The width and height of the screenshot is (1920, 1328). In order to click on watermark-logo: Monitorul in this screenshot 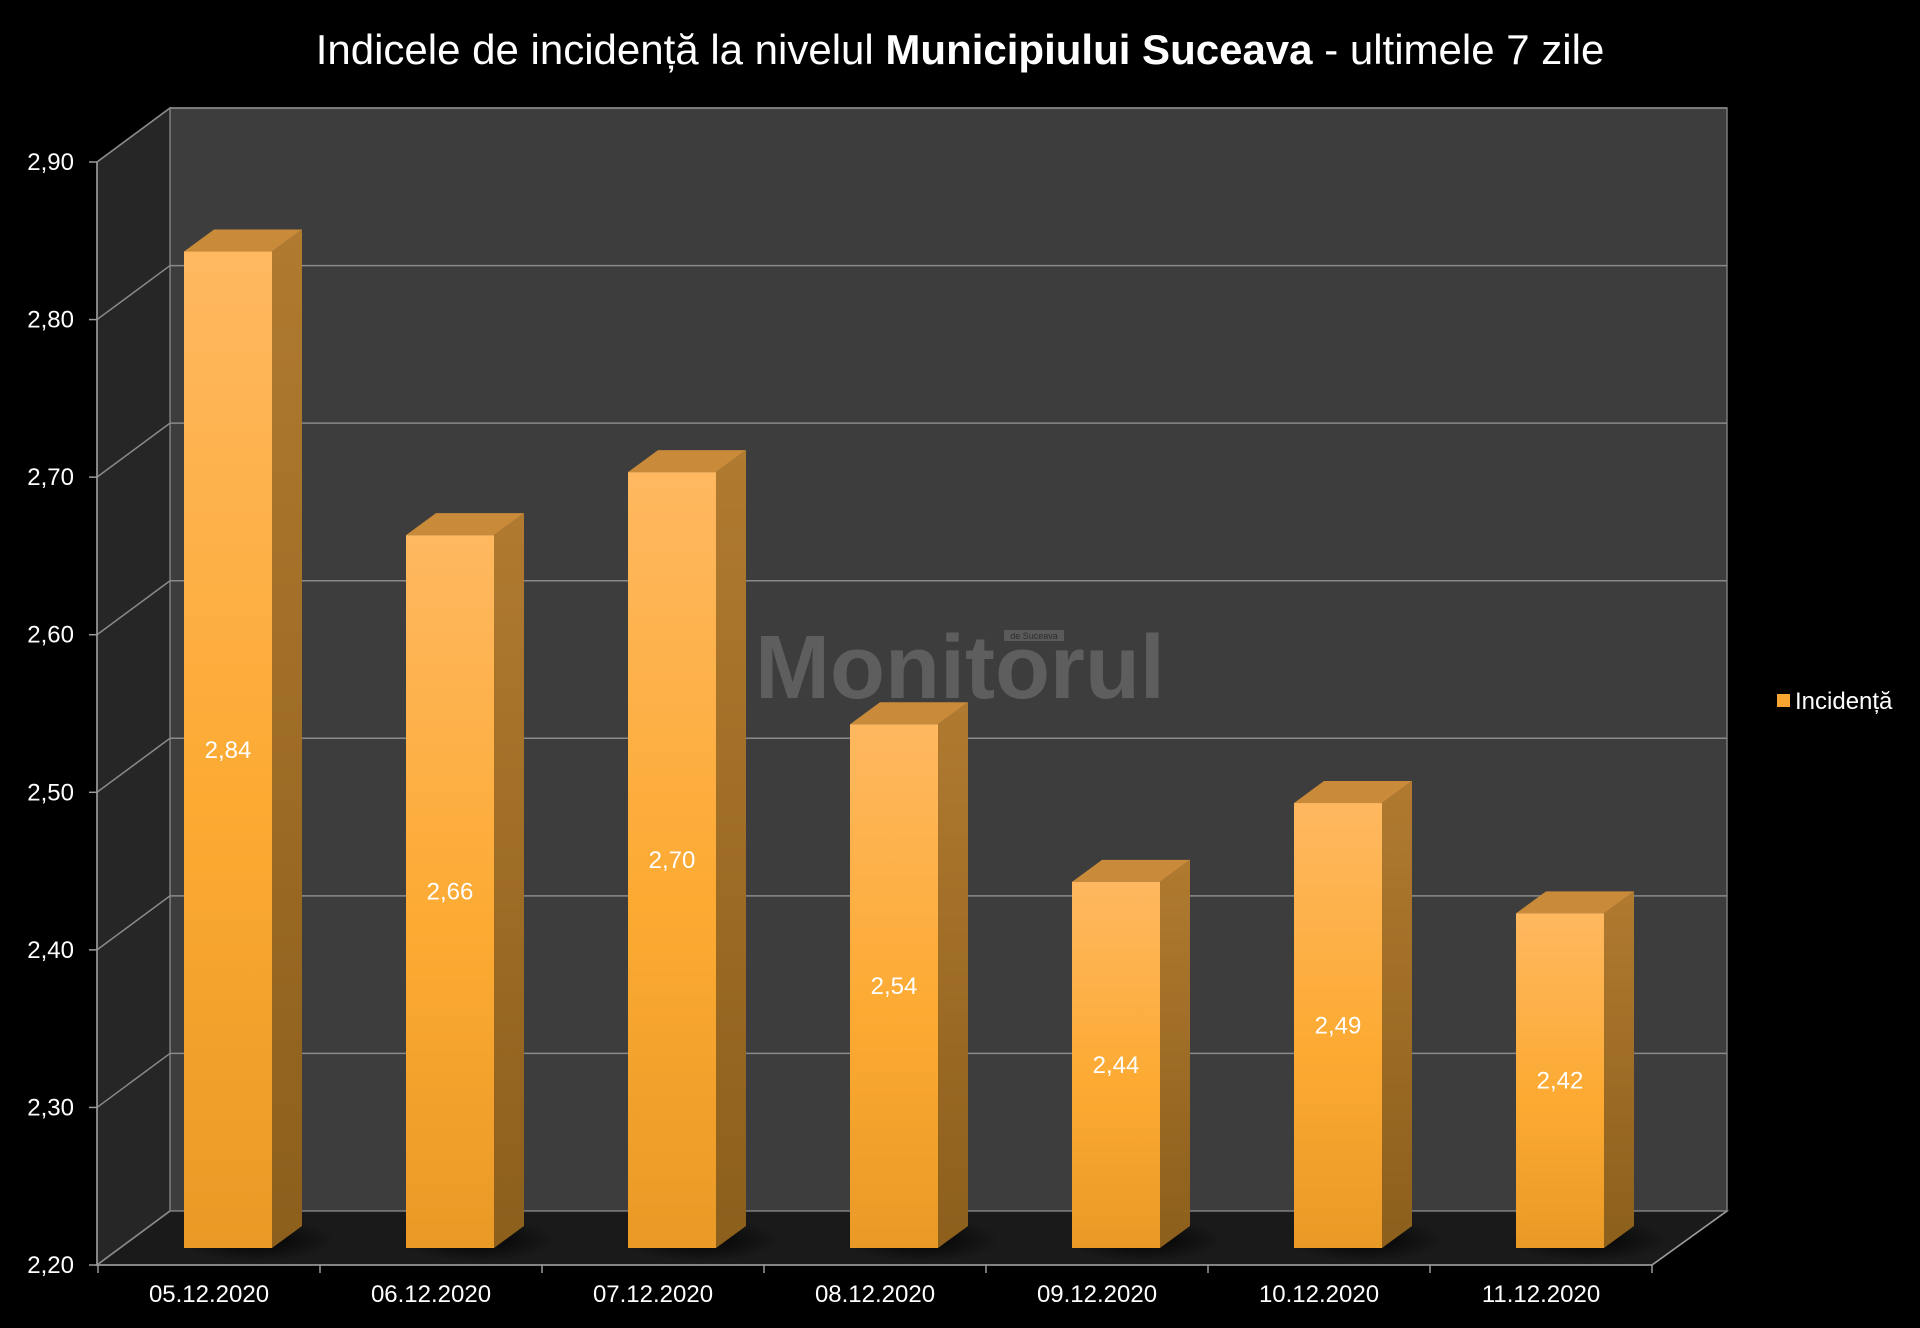, I will do `click(960, 668)`.